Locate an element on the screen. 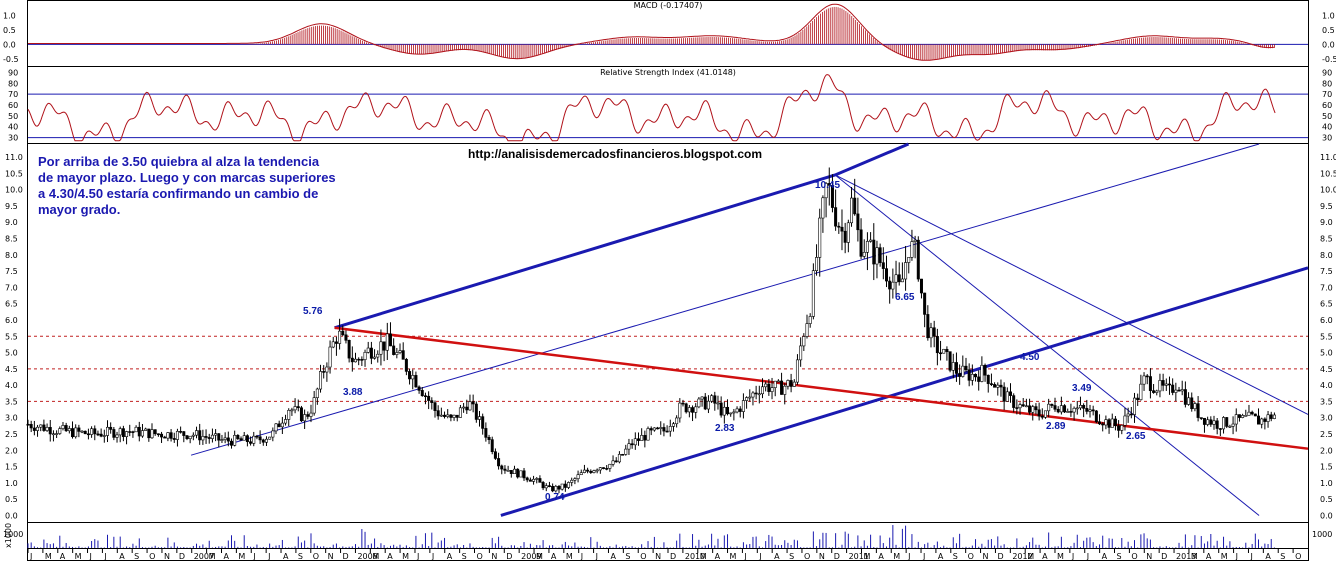 This screenshot has width=1336, height=561. price-tick-left: 11.0 is located at coordinates (14, 157).